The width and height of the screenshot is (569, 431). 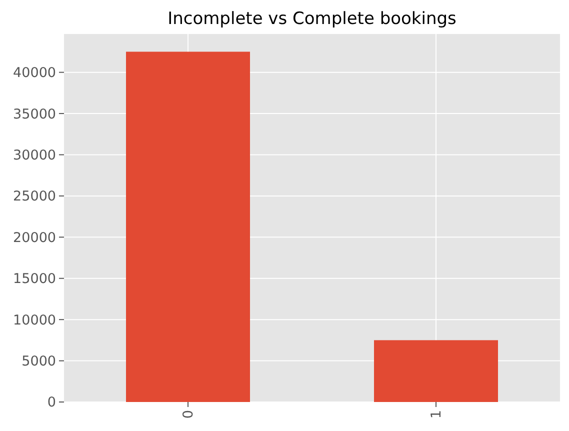 I want to click on y-tick-label: 25000, so click(x=34, y=196).